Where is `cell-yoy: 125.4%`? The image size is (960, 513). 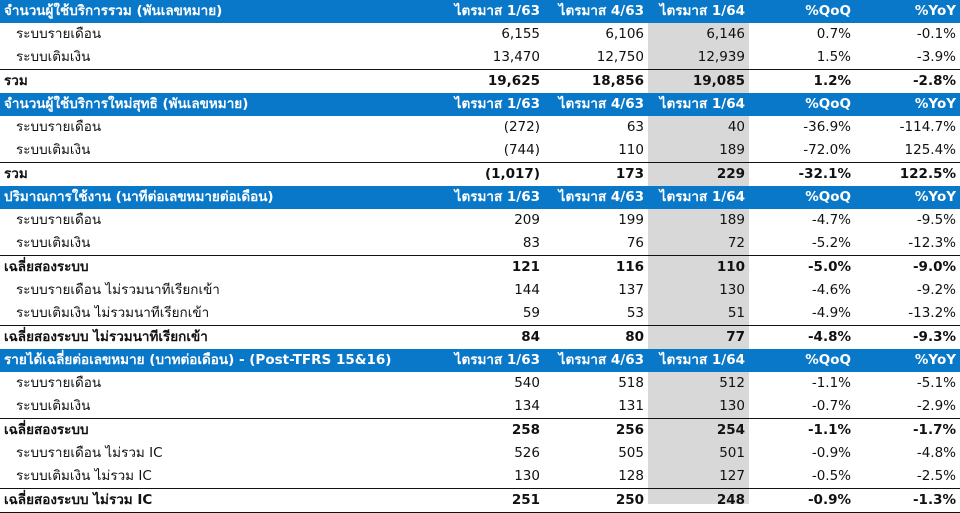 cell-yoy: 125.4% is located at coordinates (930, 150).